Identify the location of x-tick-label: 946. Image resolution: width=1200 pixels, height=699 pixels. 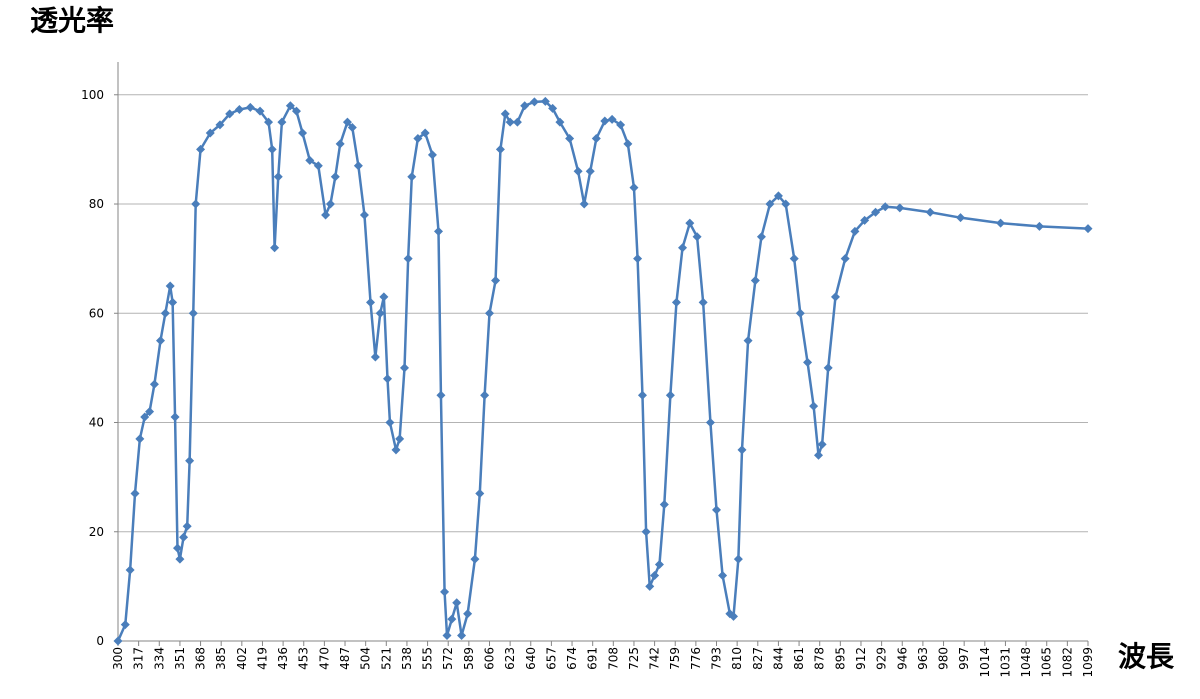
(902, 658).